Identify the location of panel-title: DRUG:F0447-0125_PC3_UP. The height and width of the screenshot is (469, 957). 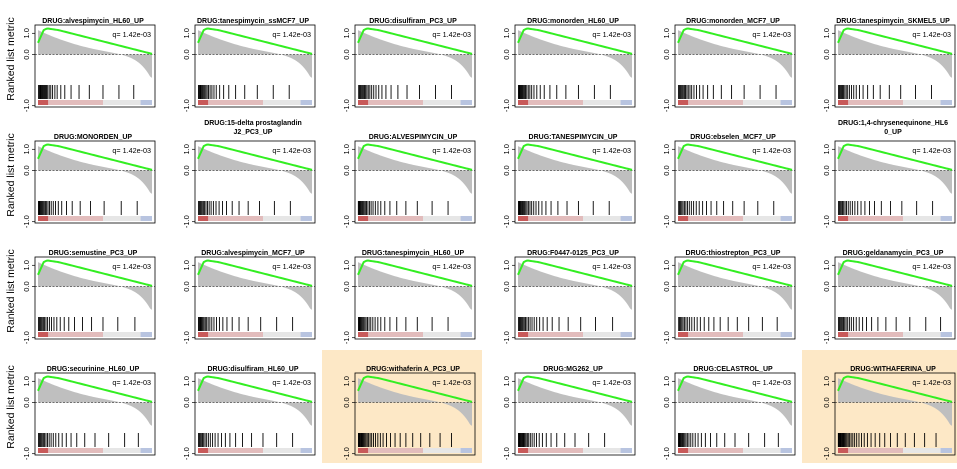
(573, 253).